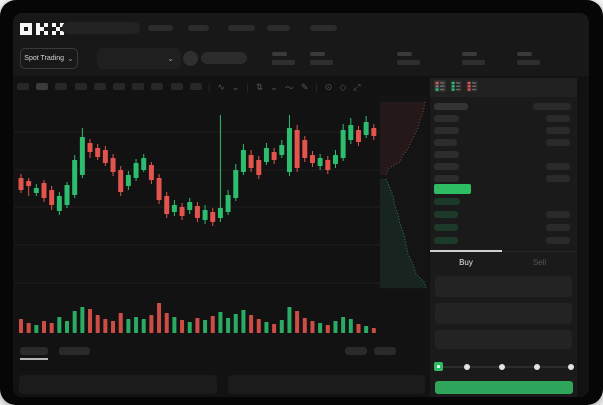 Image resolution: width=603 pixels, height=405 pixels. What do you see at coordinates (440, 88) in the screenshot?
I see `book-combined-icon` at bounding box center [440, 88].